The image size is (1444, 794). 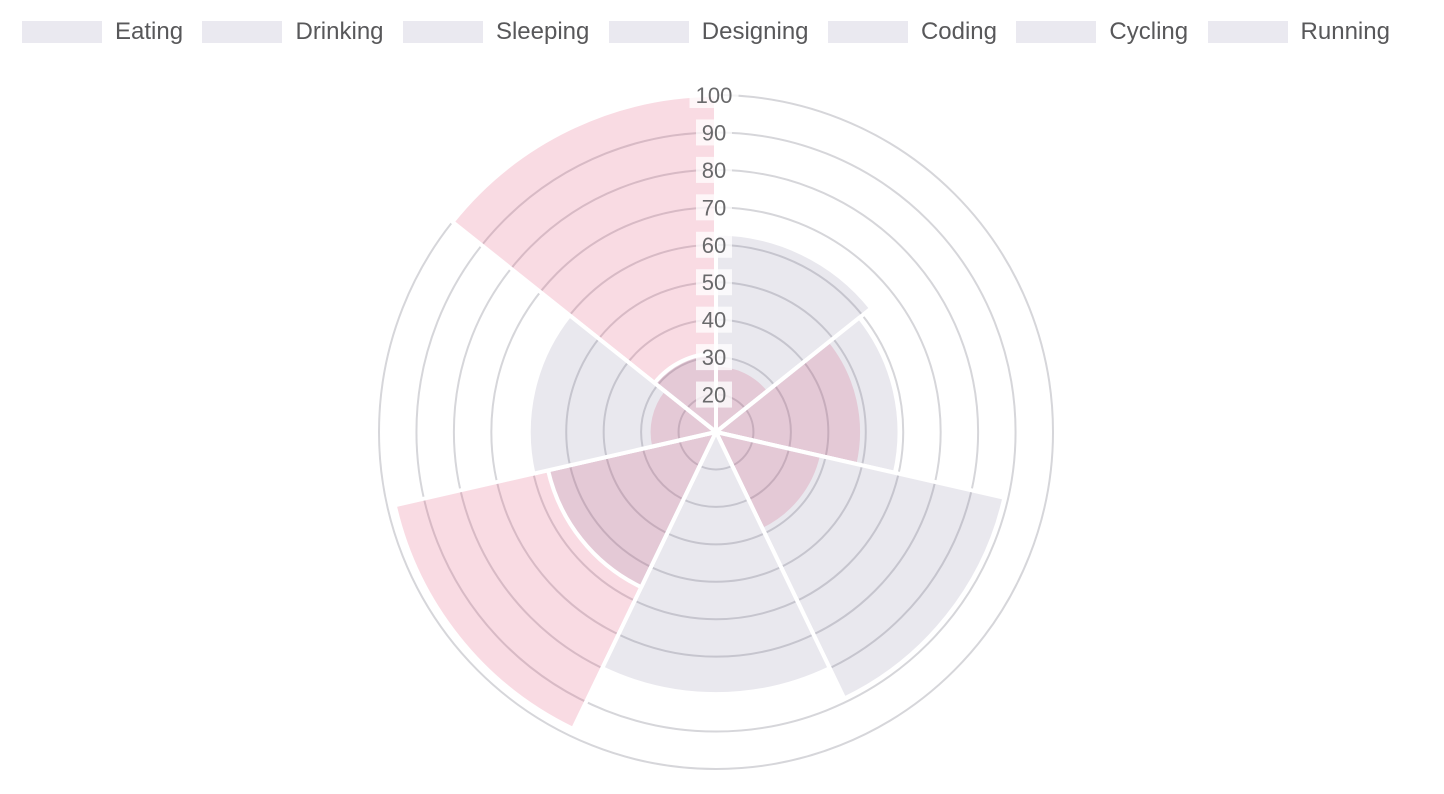 What do you see at coordinates (632, 510) in the screenshot?
I see `wedge-gray-dataset-coding` at bounding box center [632, 510].